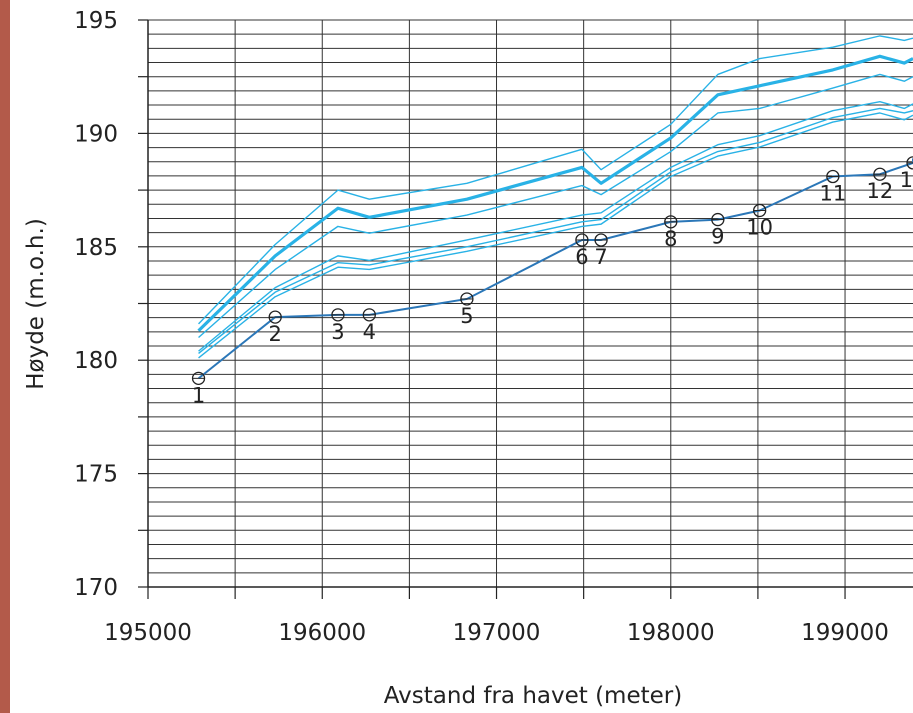  I want to click on y-tick-label: 175, so click(96, 475).